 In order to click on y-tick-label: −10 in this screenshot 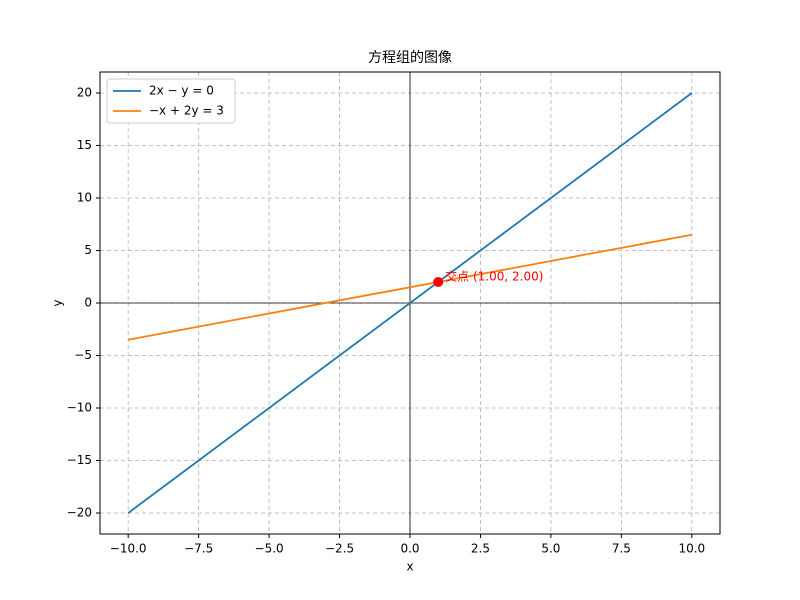, I will do `click(79, 408)`.